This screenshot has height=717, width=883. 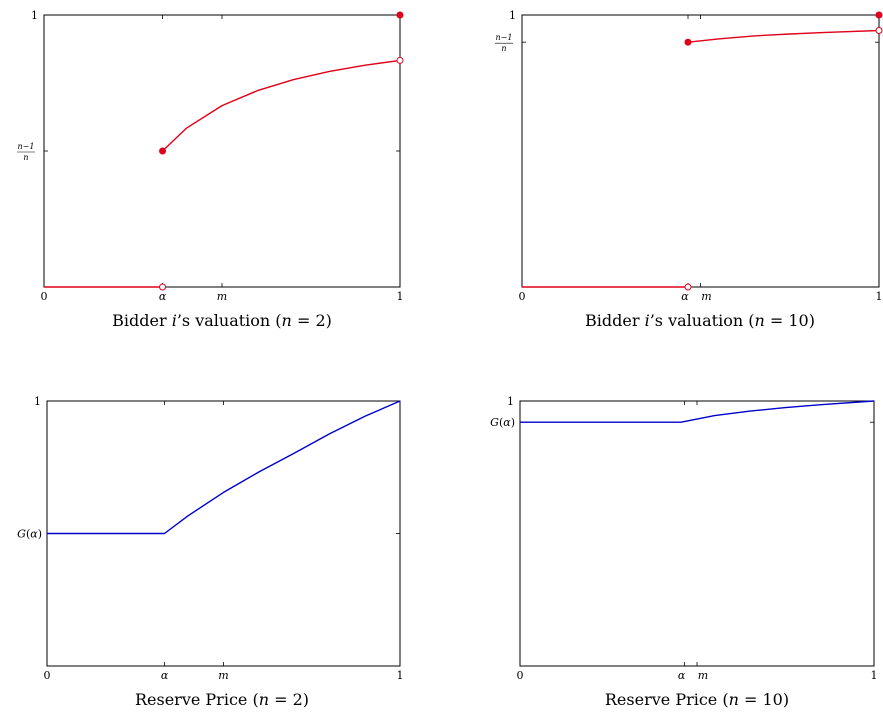 What do you see at coordinates (222, 699) in the screenshot?
I see `panel-caption: Reserve Price (n = 2)` at bounding box center [222, 699].